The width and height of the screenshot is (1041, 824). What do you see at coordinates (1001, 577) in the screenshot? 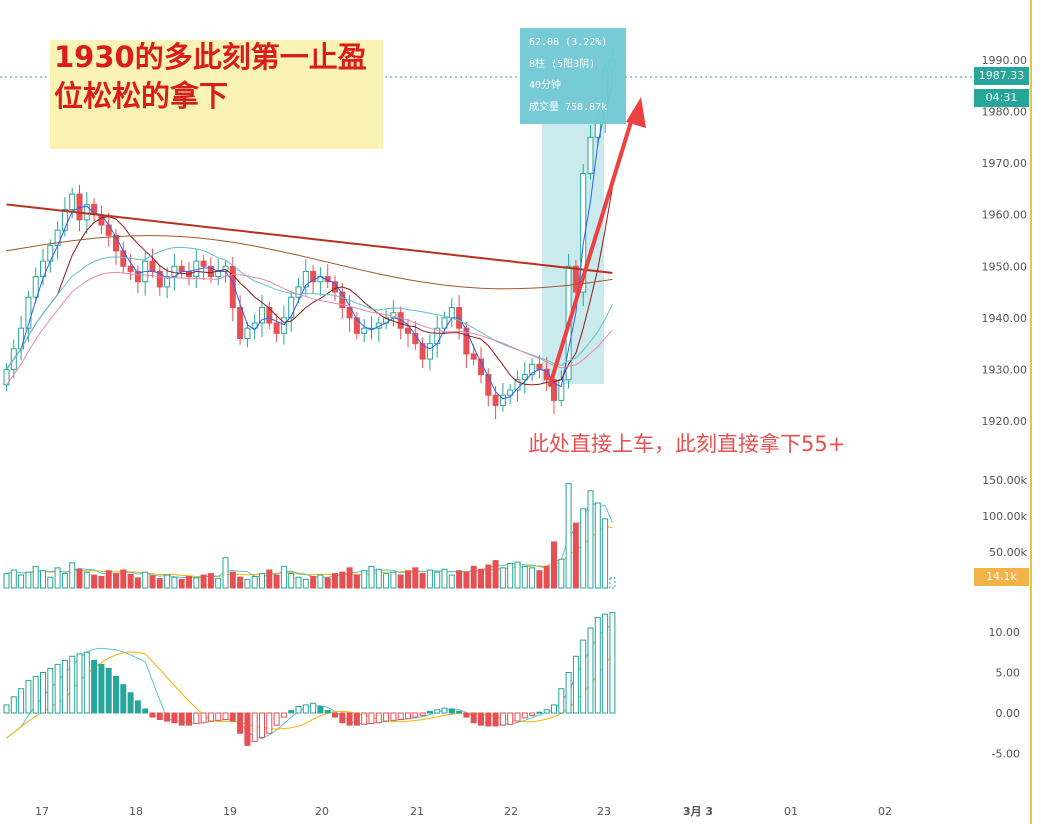
I see `volume-tag: 14.1k` at bounding box center [1001, 577].